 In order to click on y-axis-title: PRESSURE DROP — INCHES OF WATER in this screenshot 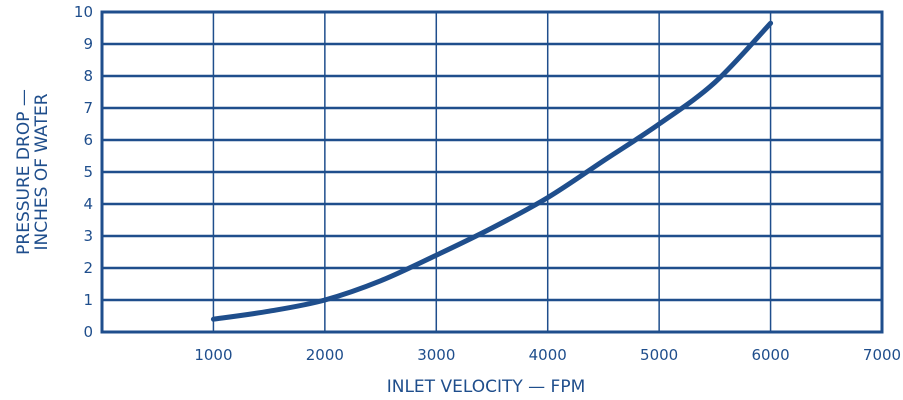, I will do `click(33, 172)`.